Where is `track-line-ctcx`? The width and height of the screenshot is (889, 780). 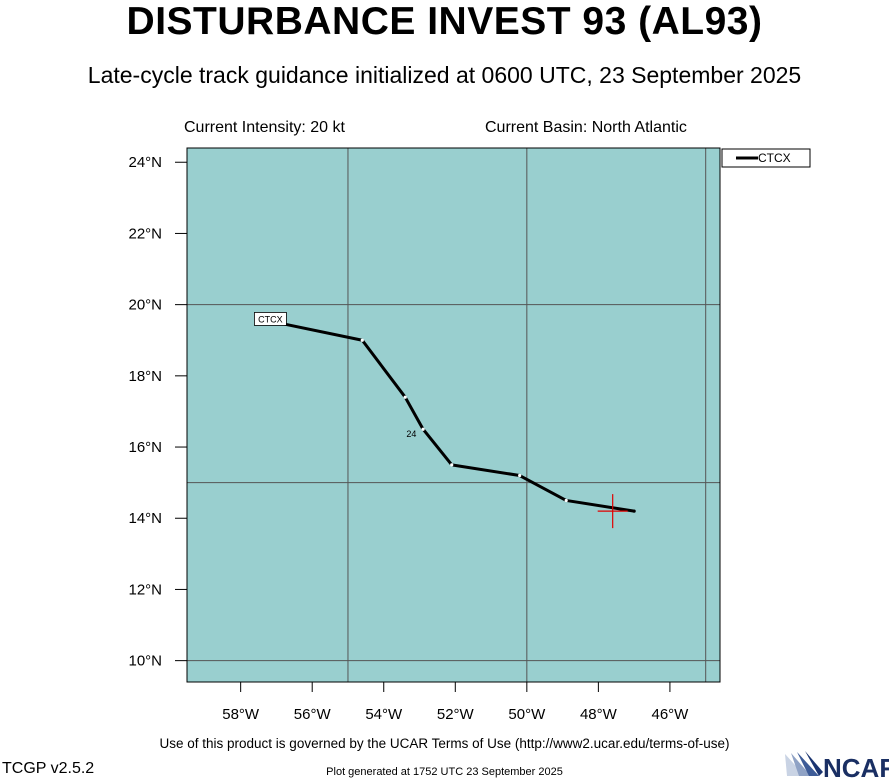
track-line-ctcx is located at coordinates (455, 416).